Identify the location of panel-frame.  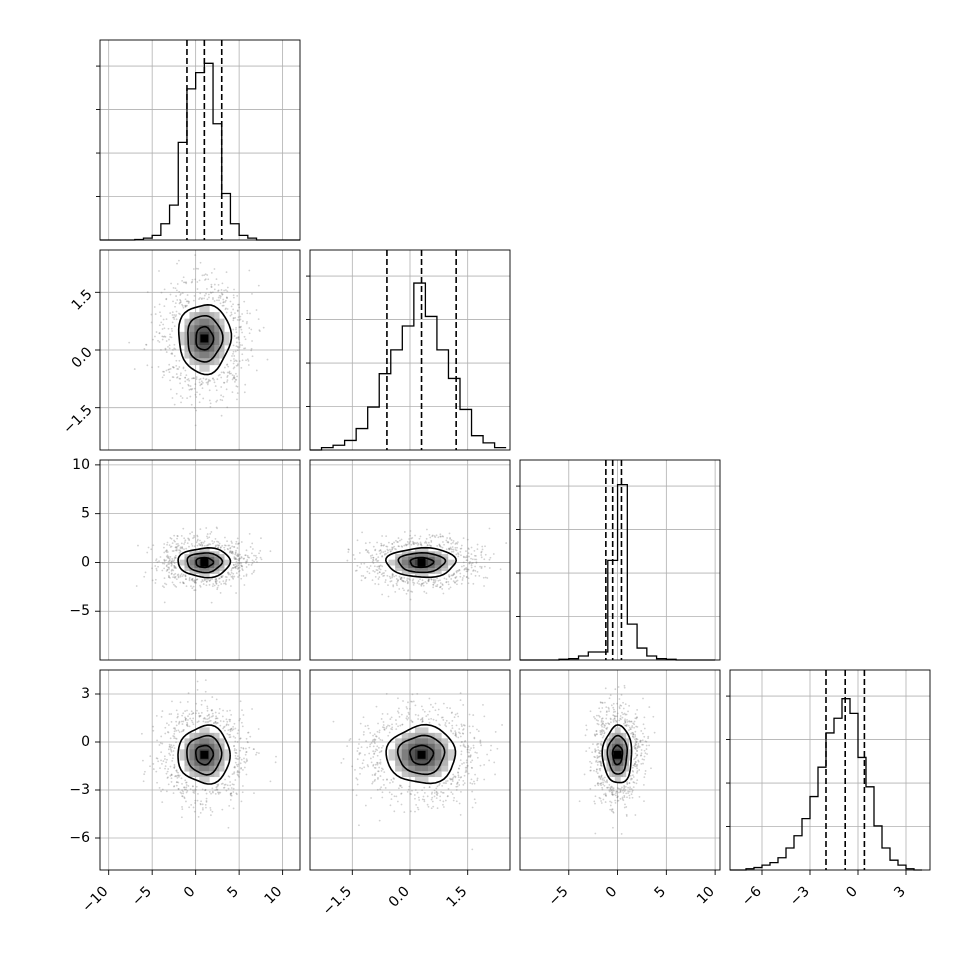
(410, 560).